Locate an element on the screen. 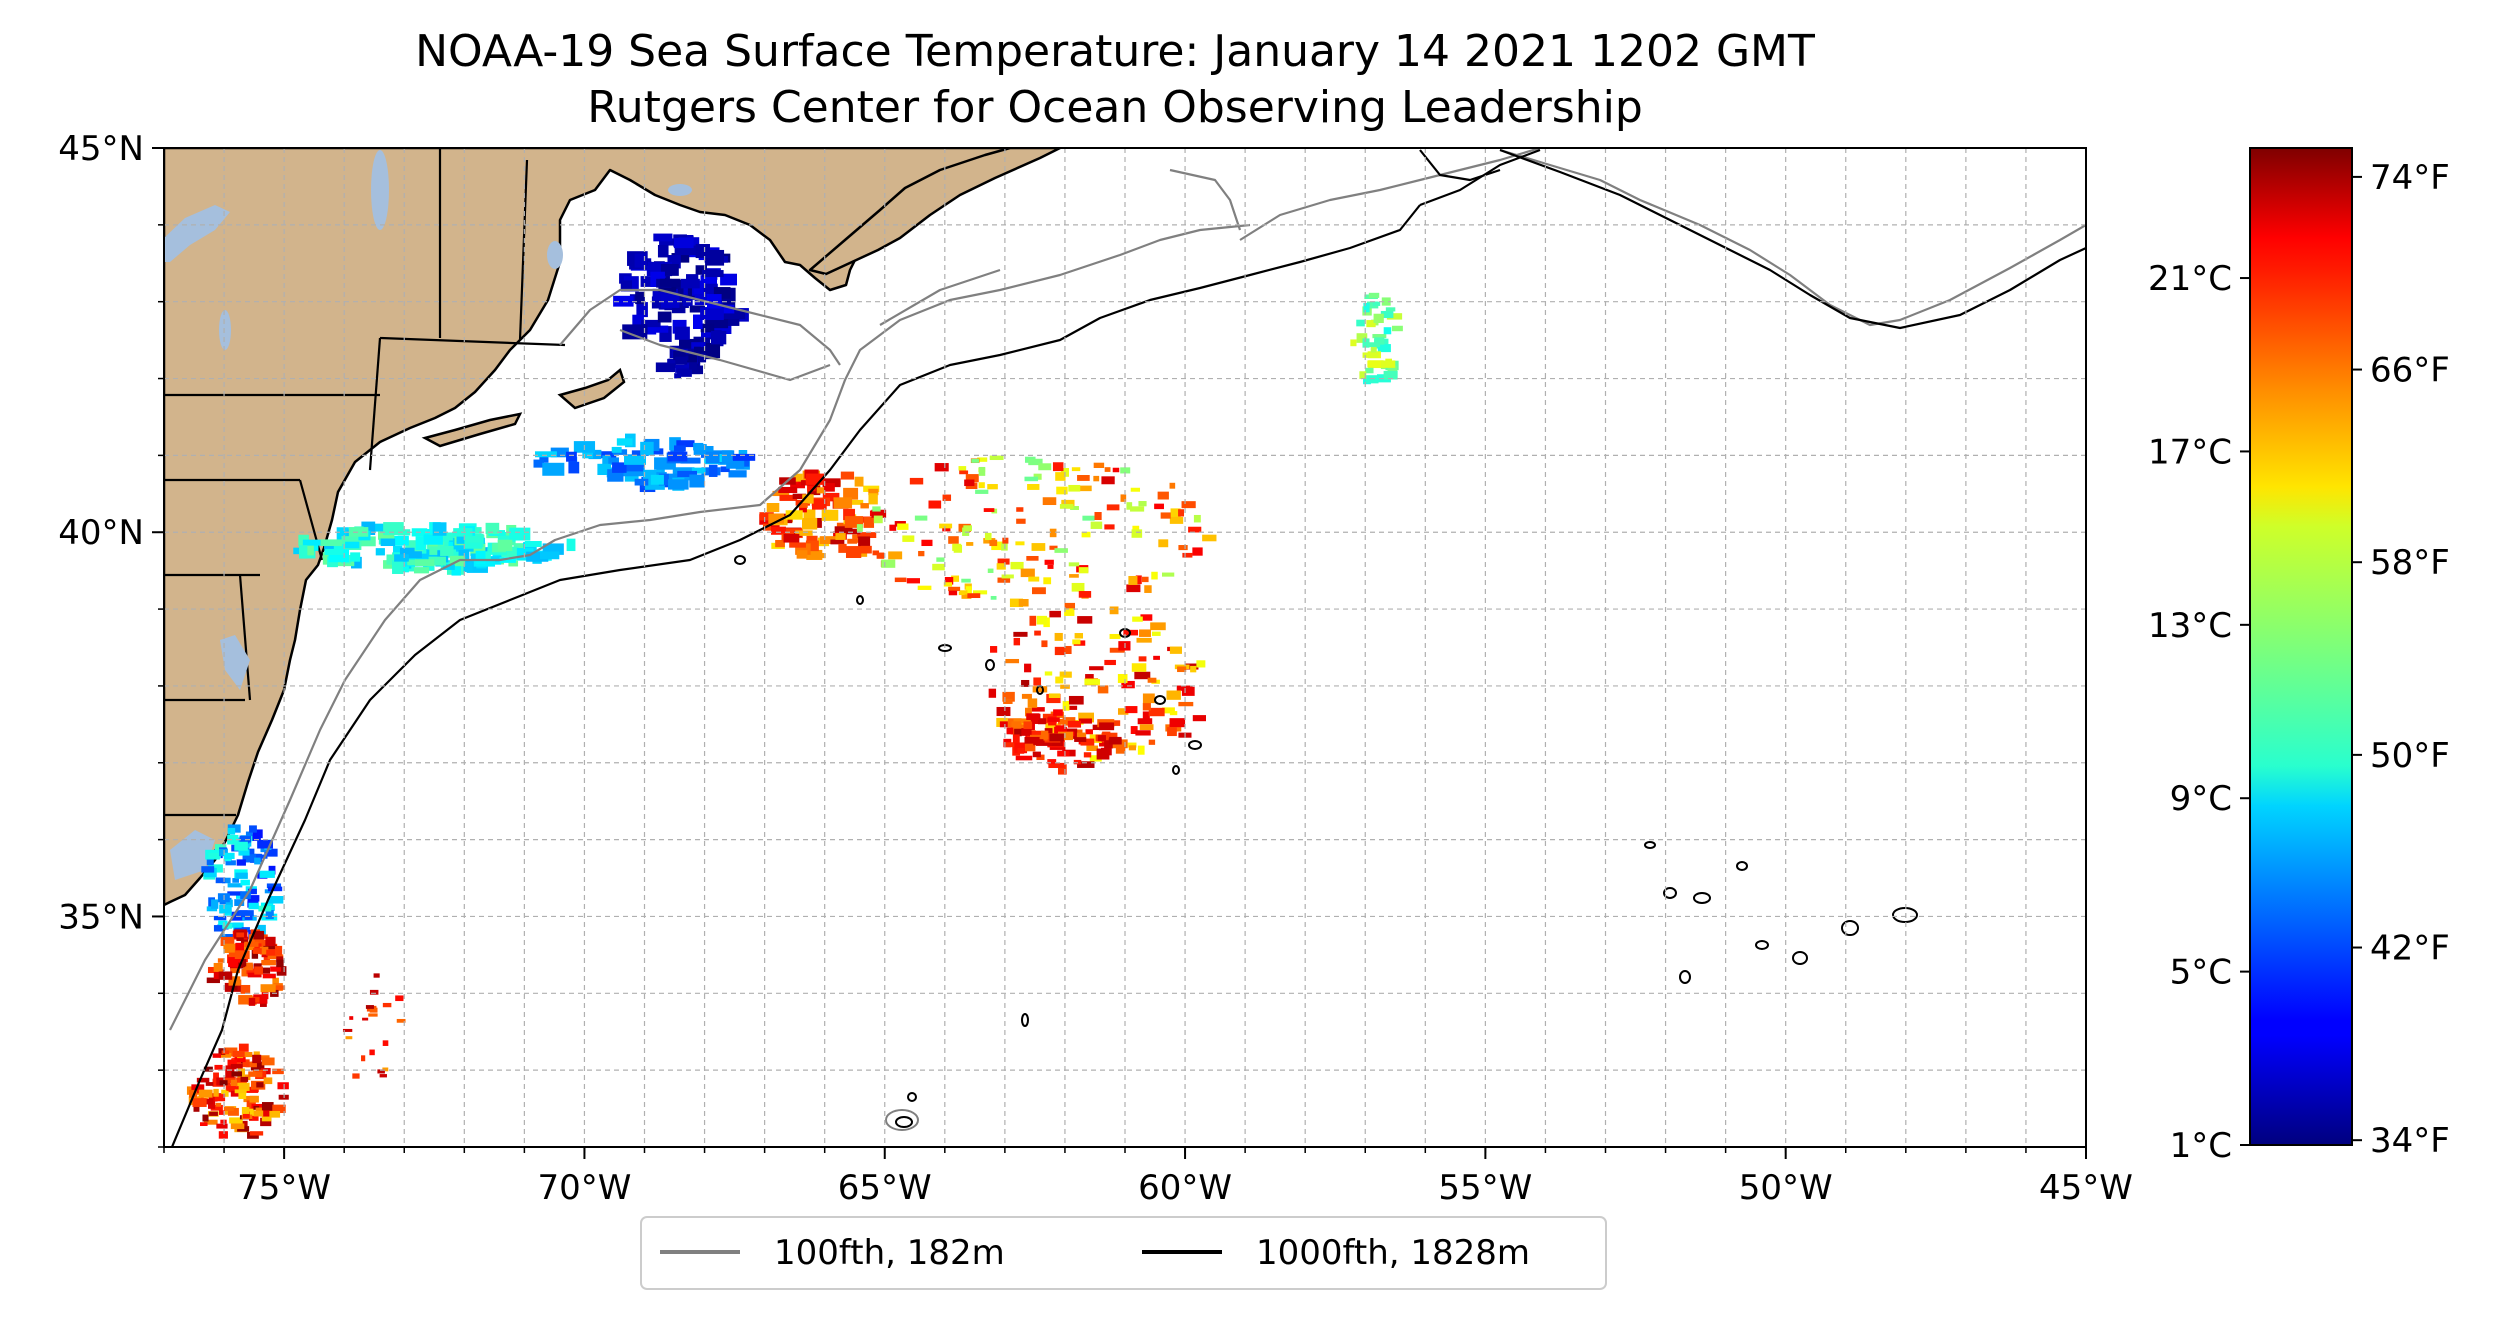 The width and height of the screenshot is (2502, 1318). colorbar-fahrenheit-label: 42°F is located at coordinates (2410, 949).